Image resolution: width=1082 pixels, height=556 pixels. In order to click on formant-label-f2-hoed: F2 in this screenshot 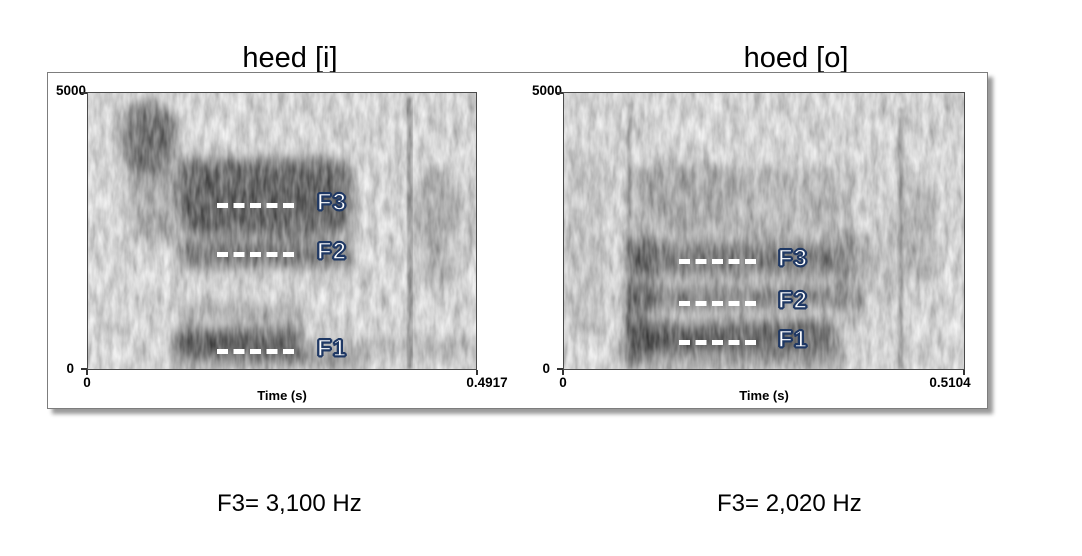, I will do `click(793, 301)`.